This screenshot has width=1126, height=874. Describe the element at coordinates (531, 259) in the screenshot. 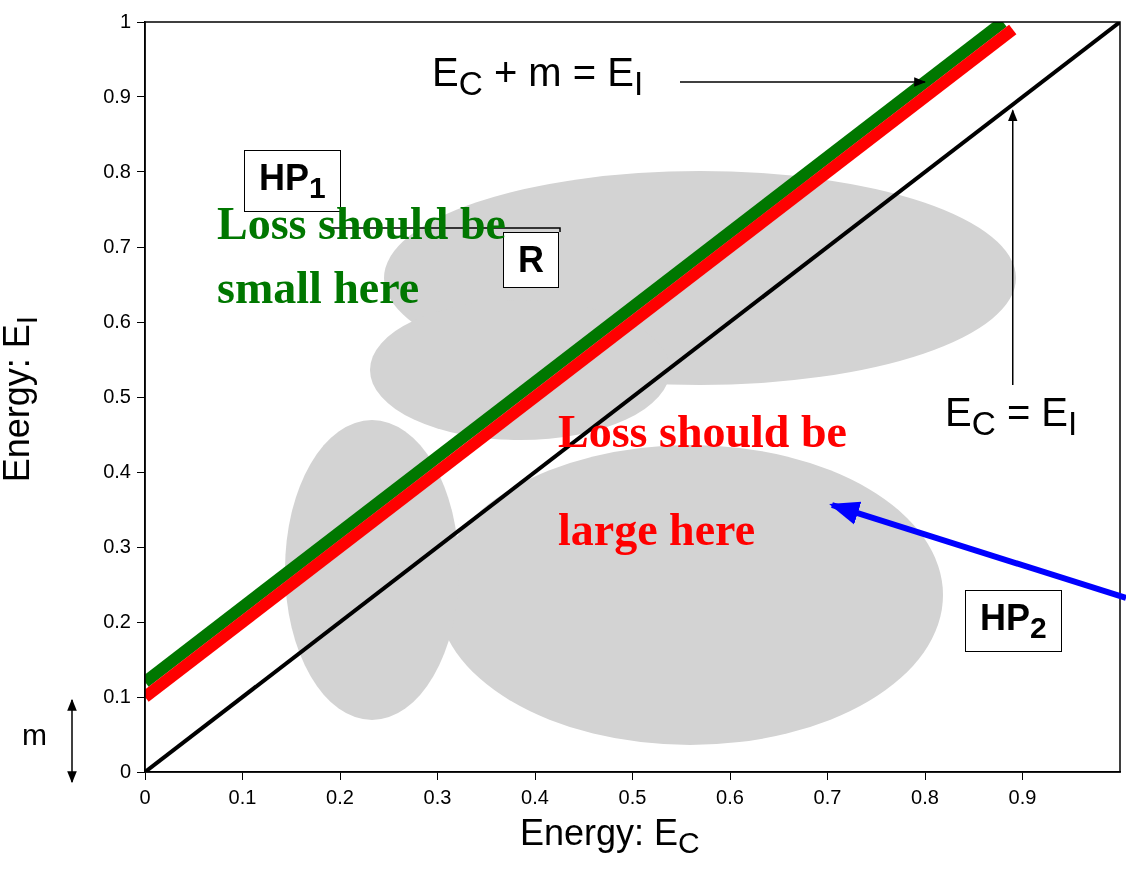

I see `annotation: R` at that location.